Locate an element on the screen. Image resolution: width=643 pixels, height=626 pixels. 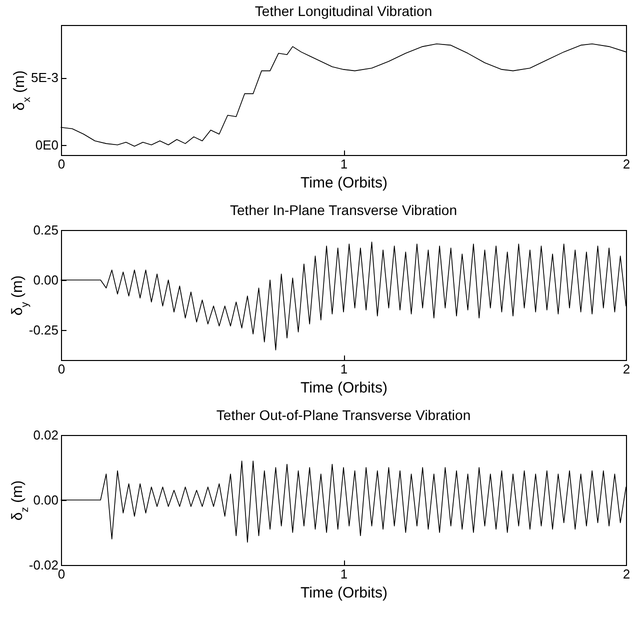
chart-title: Tether In-Plane Transverse Vibration is located at coordinates (343, 210).